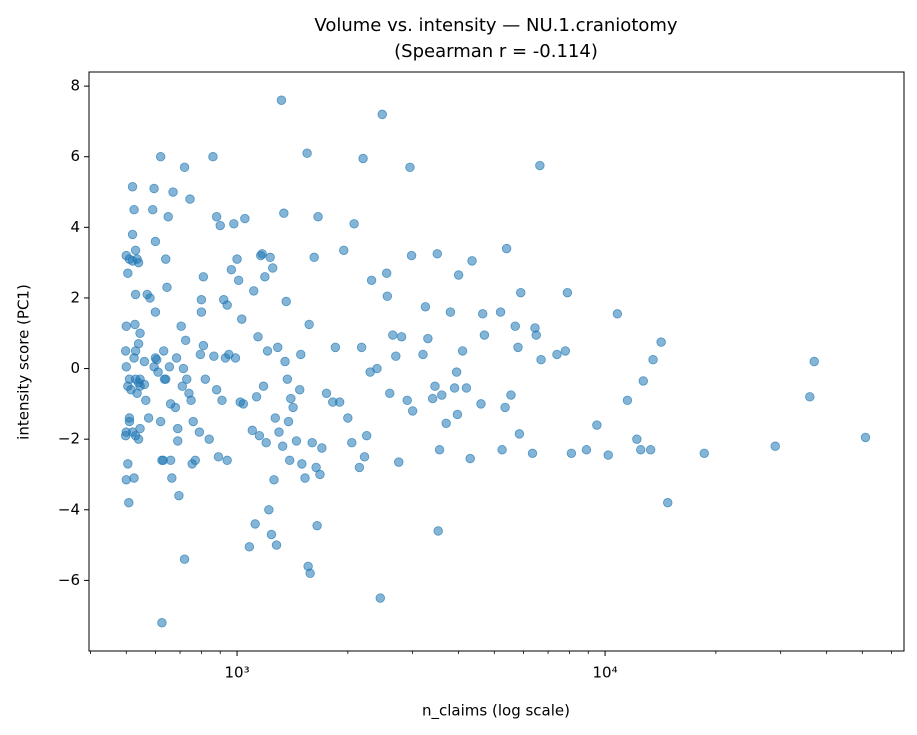 The height and width of the screenshot is (735, 917). What do you see at coordinates (75, 297) in the screenshot?
I see `y-tick-label: 2` at bounding box center [75, 297].